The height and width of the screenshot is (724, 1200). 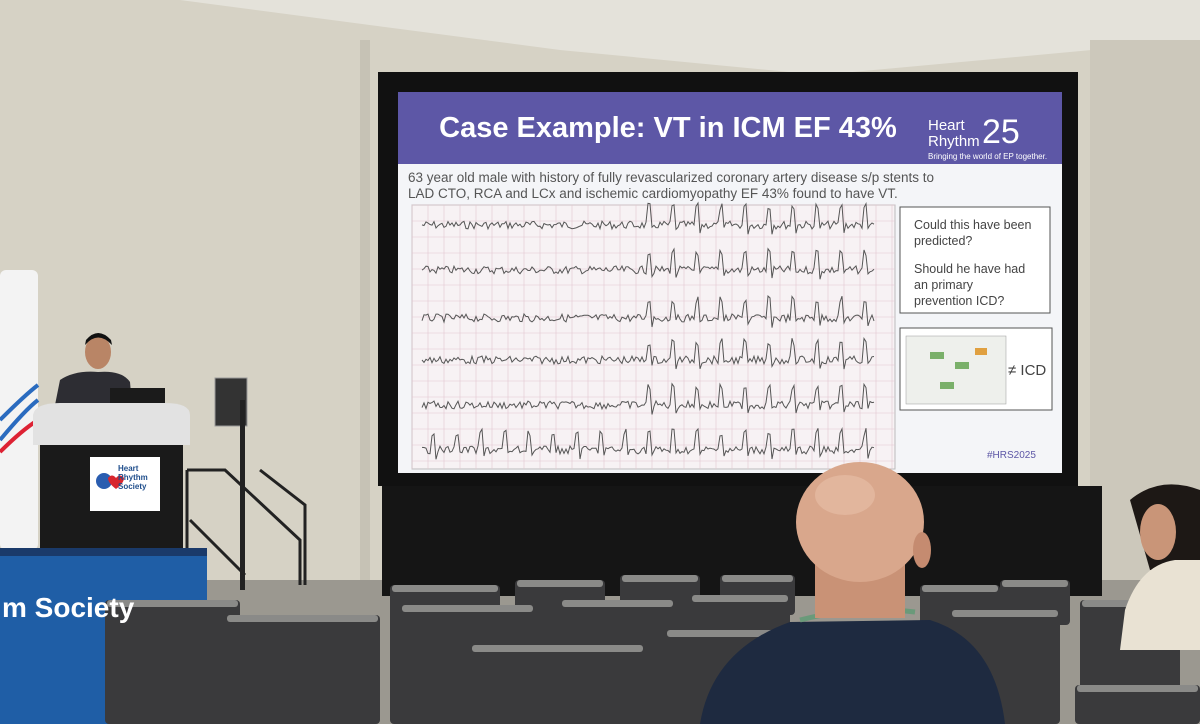 What do you see at coordinates (365, 320) in the screenshot?
I see `wall-edge` at bounding box center [365, 320].